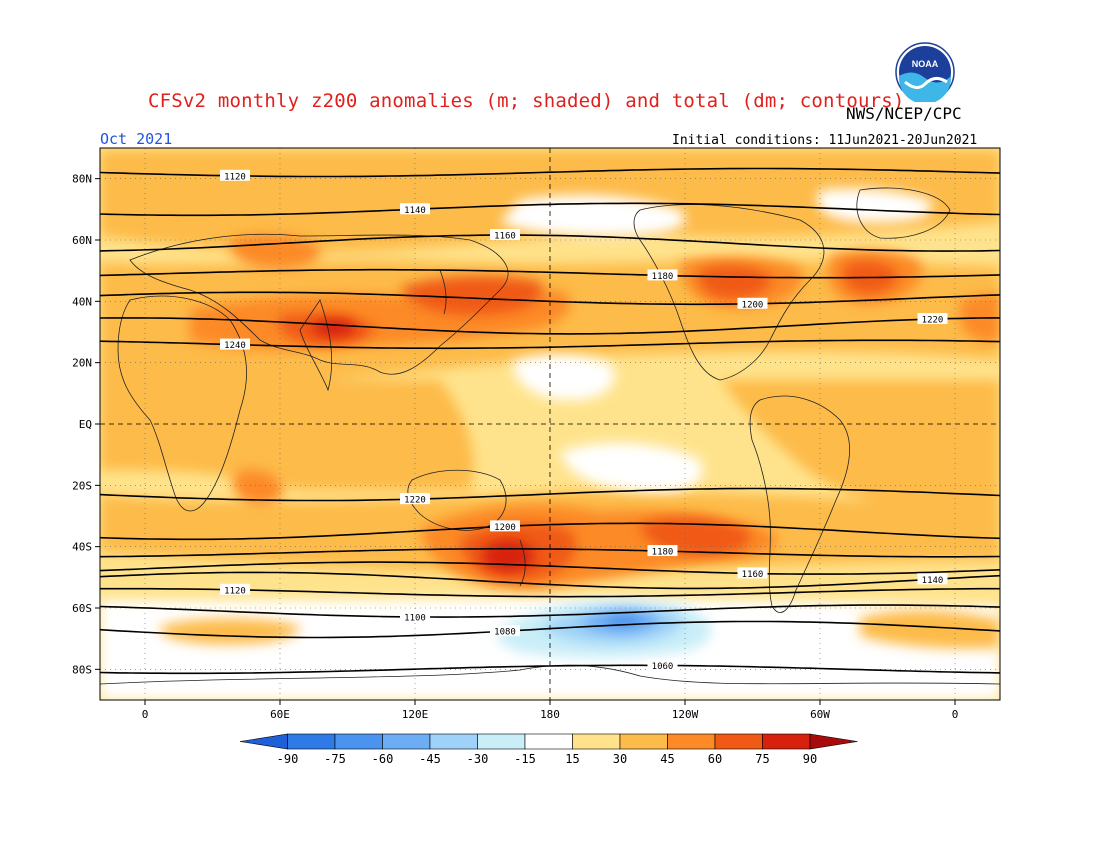  I want to click on coast-north-america, so click(729, 292).